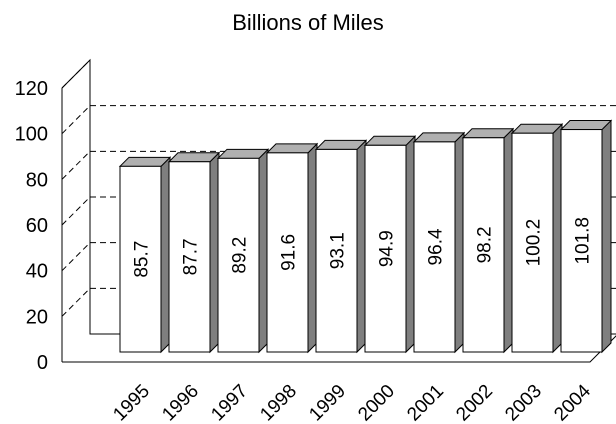 The height and width of the screenshot is (424, 616). What do you see at coordinates (37, 317) in the screenshot?
I see `y-tick-label: 20` at bounding box center [37, 317].